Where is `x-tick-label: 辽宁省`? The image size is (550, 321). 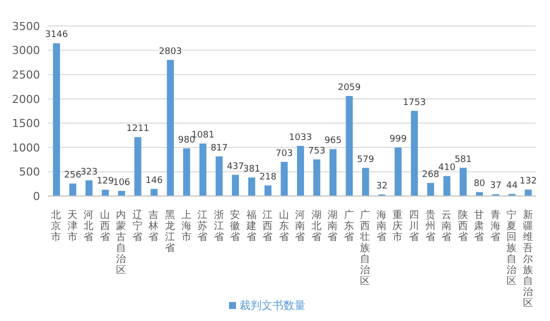 x-tick-label: 辽宁省 is located at coordinates (137, 226).